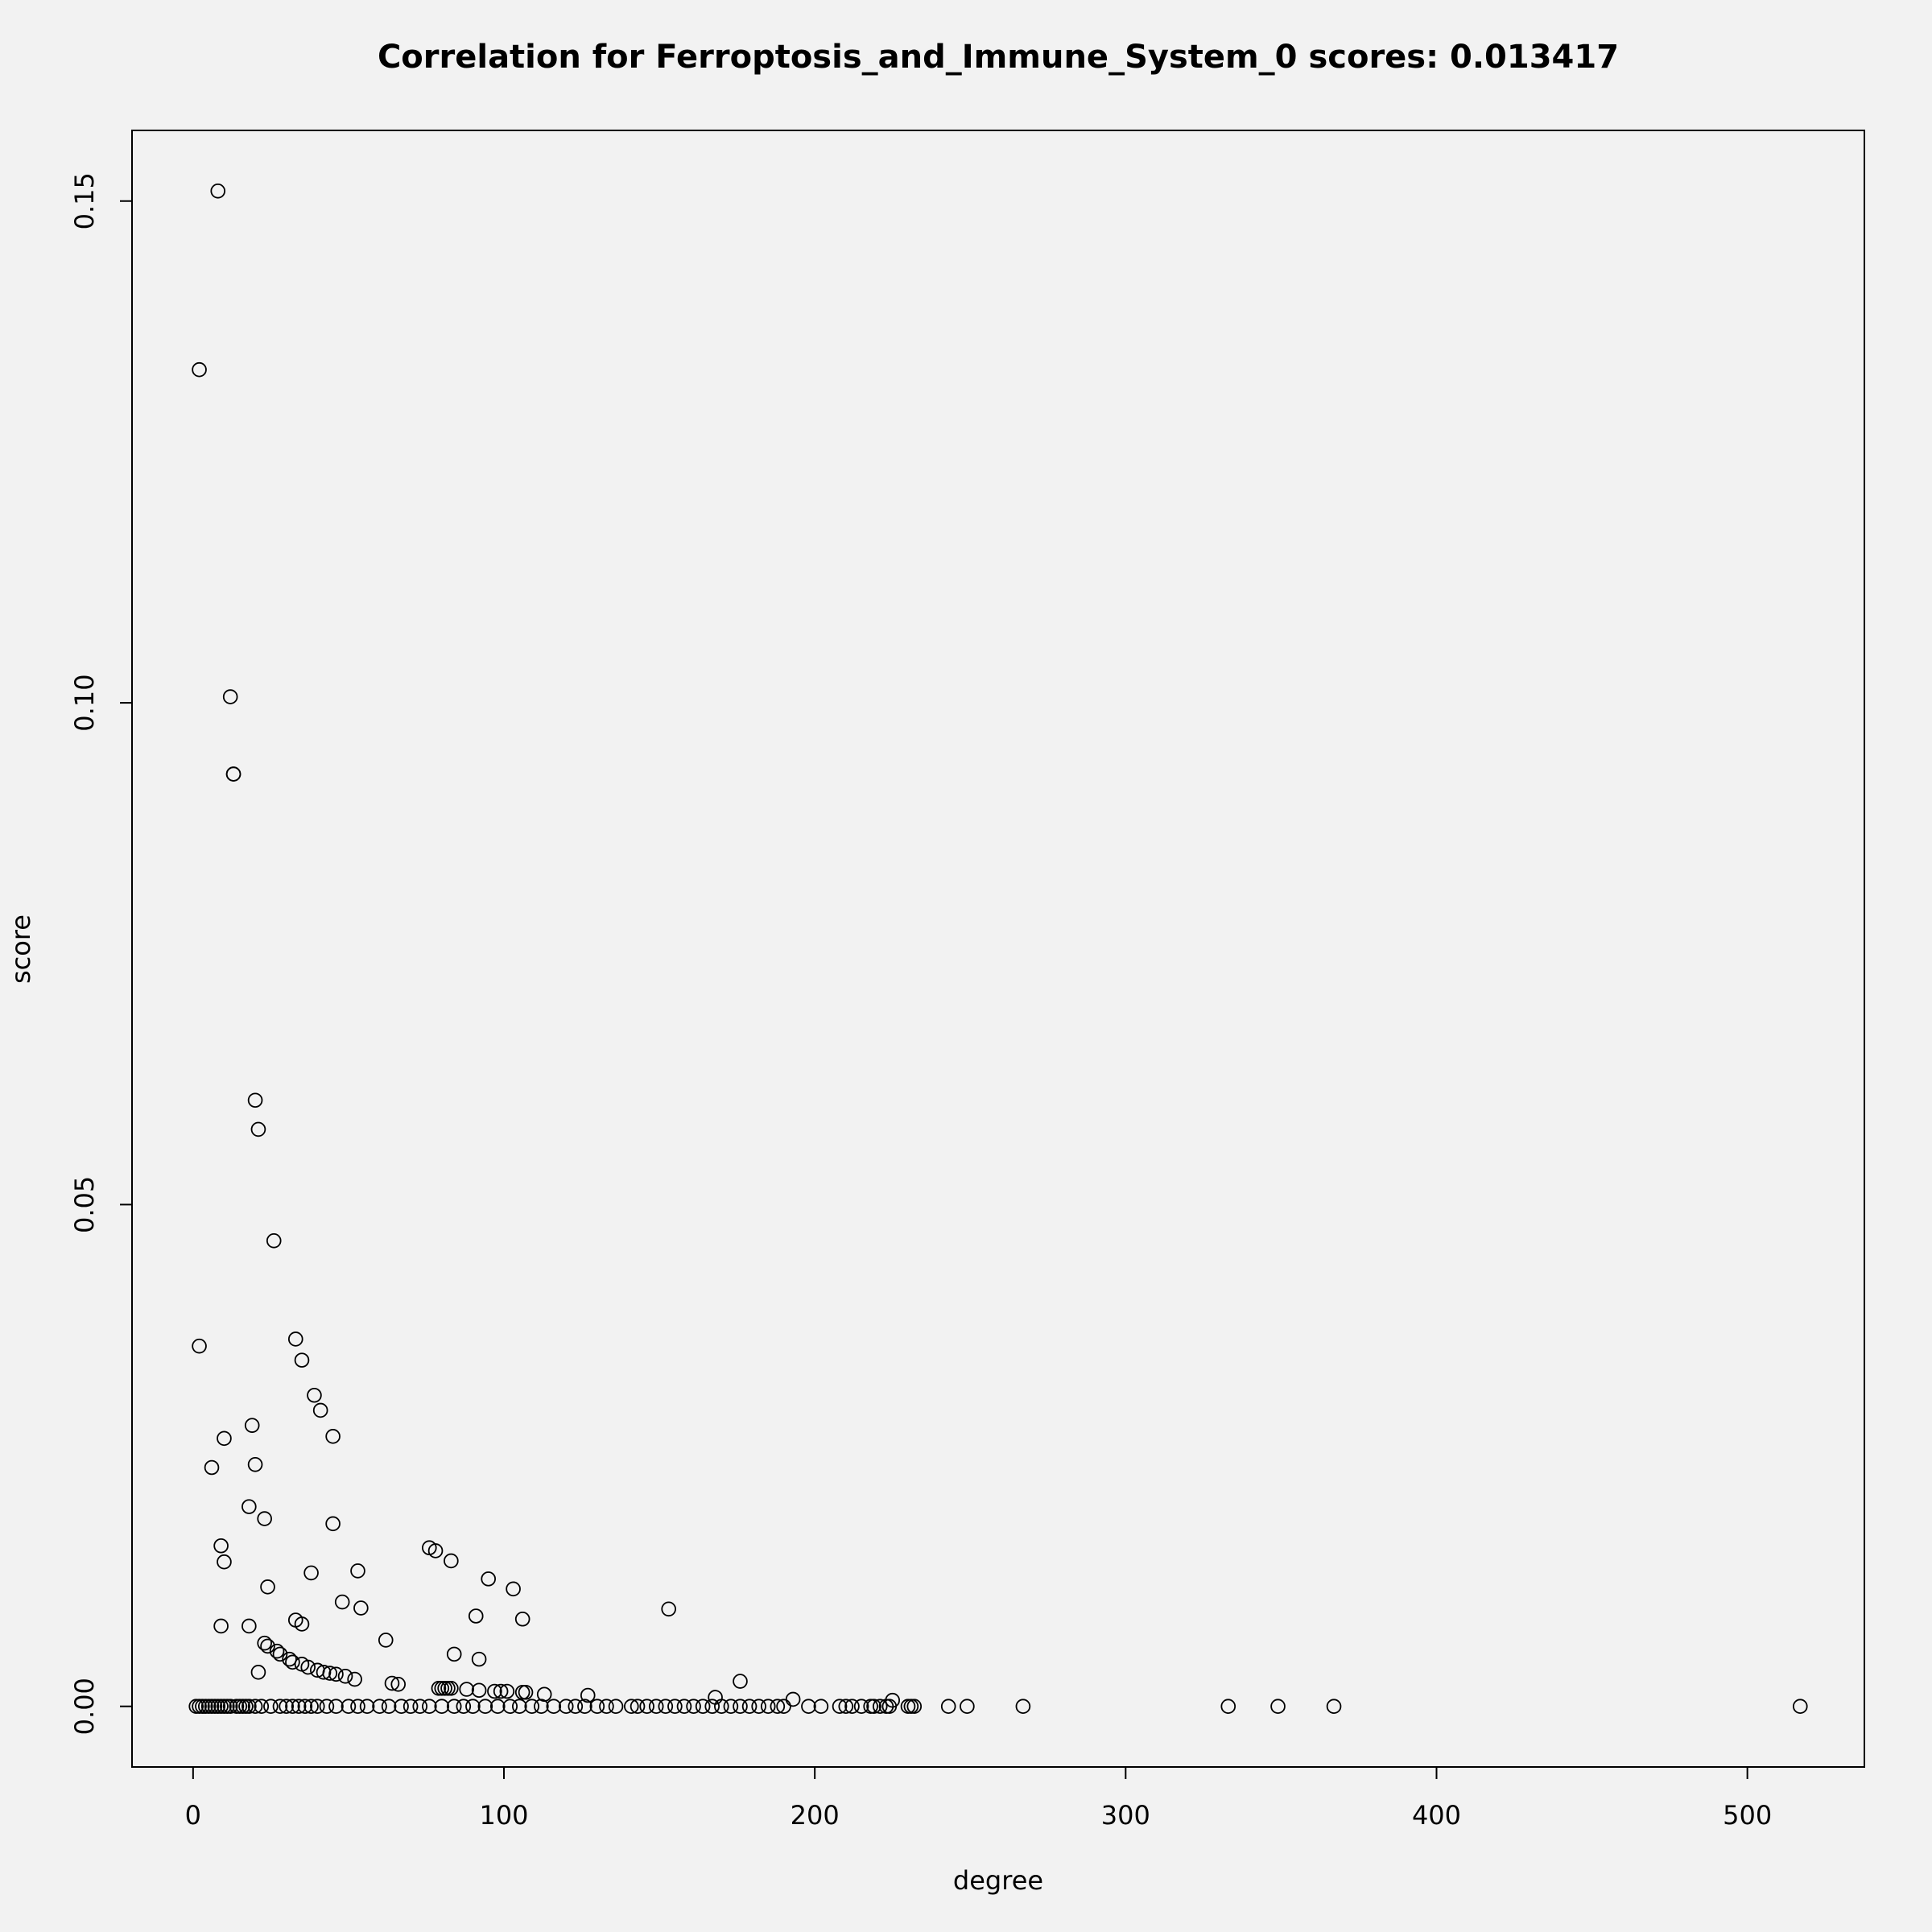  Describe the element at coordinates (1436, 1815) in the screenshot. I see `x-tick-label: 400` at that location.